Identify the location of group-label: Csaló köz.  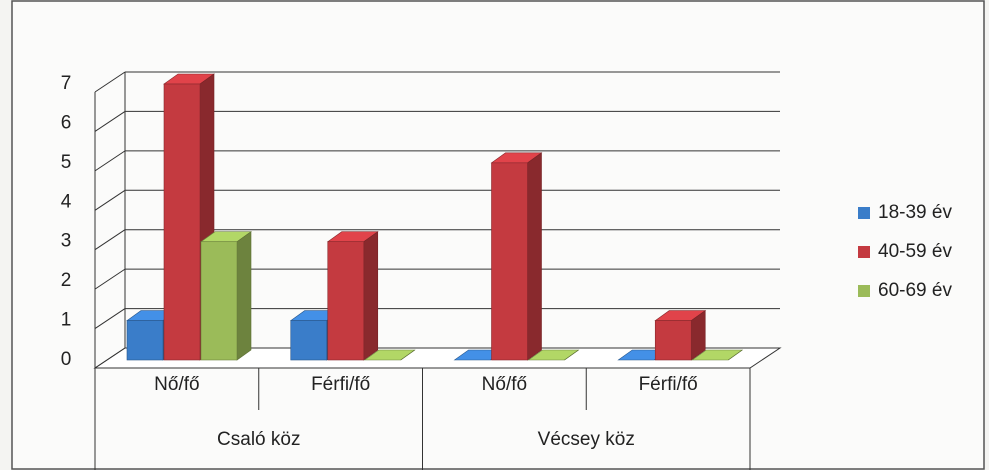
(258, 439).